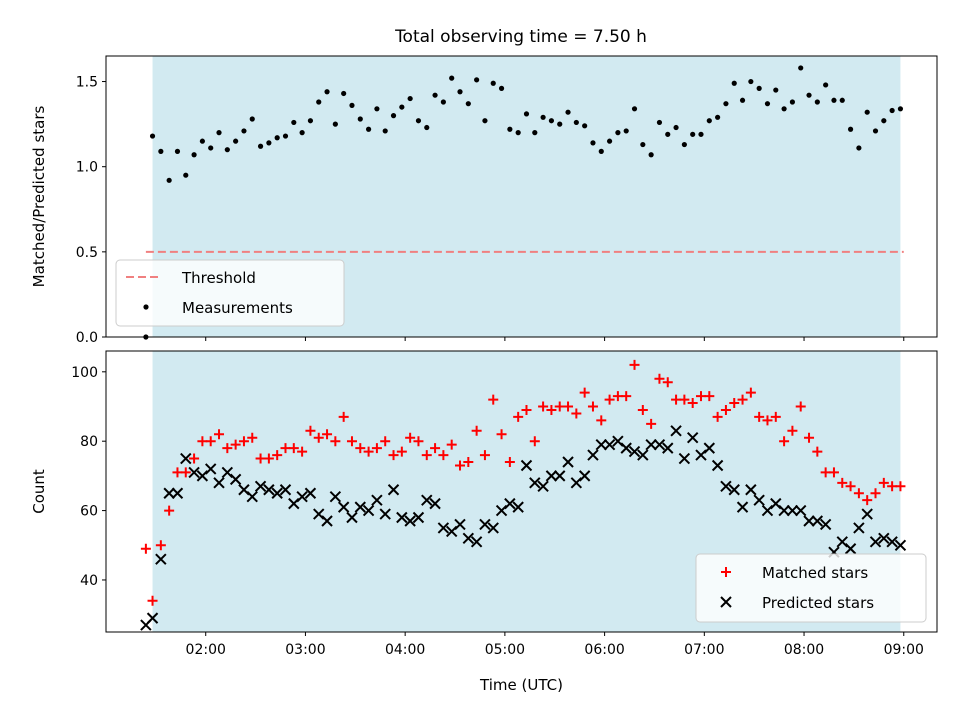 The image size is (960, 724). What do you see at coordinates (218, 278) in the screenshot?
I see `legend-threshold-label: Threshold` at bounding box center [218, 278].